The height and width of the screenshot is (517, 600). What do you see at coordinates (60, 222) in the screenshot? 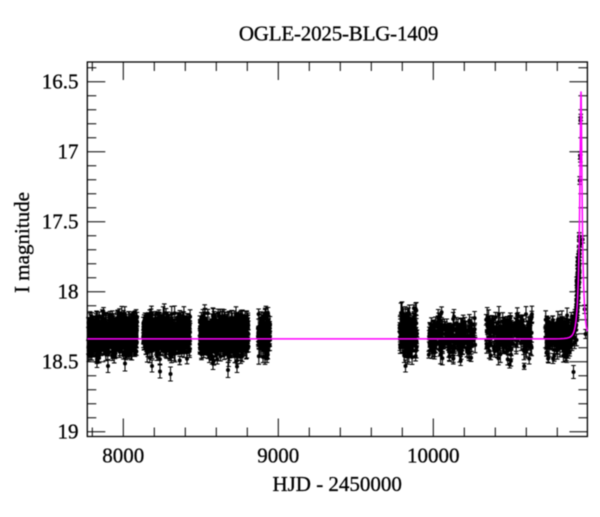
I see `svg-text: 17.5` at bounding box center [60, 222].